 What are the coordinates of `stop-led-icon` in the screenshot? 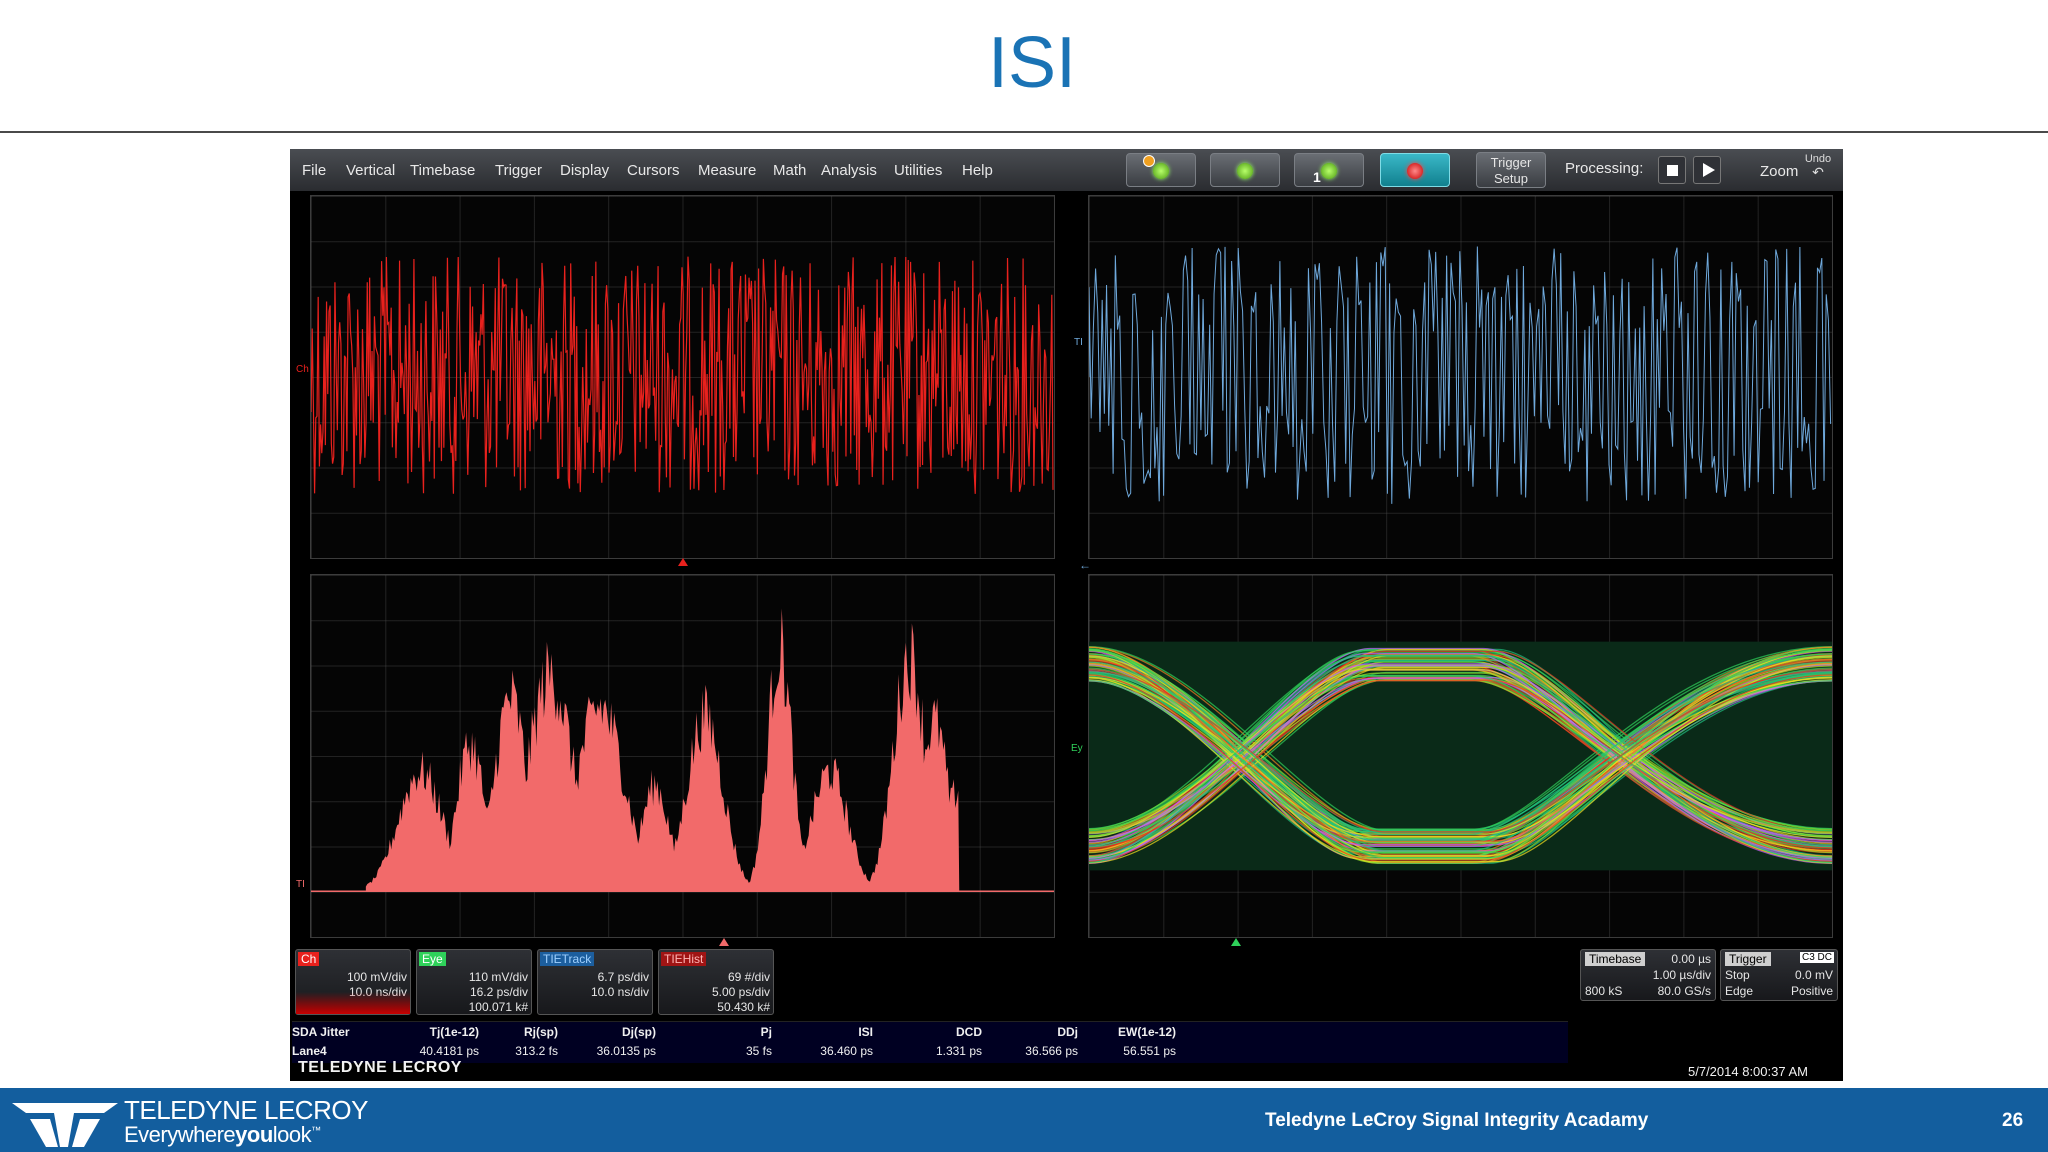 It's located at (1415, 171).